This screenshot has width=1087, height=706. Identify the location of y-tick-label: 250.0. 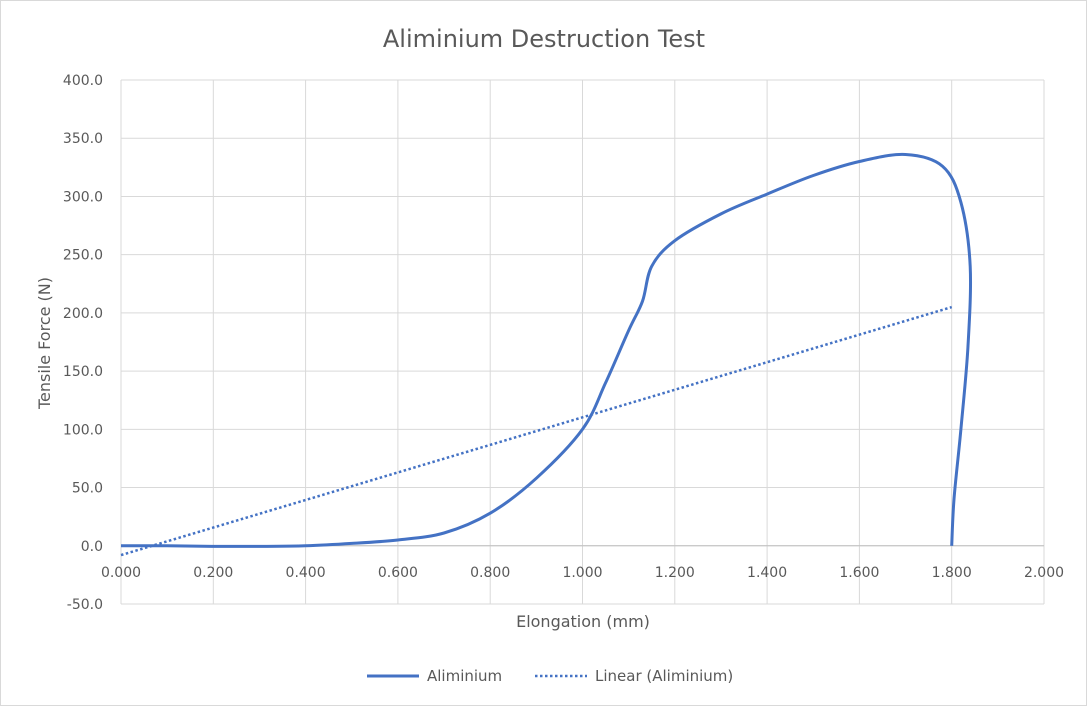
(83, 256).